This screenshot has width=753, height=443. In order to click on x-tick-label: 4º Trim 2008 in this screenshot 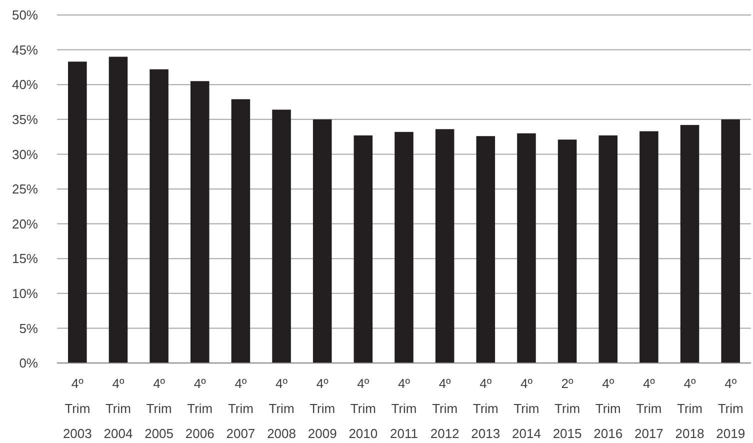, I will do `click(281, 408)`.